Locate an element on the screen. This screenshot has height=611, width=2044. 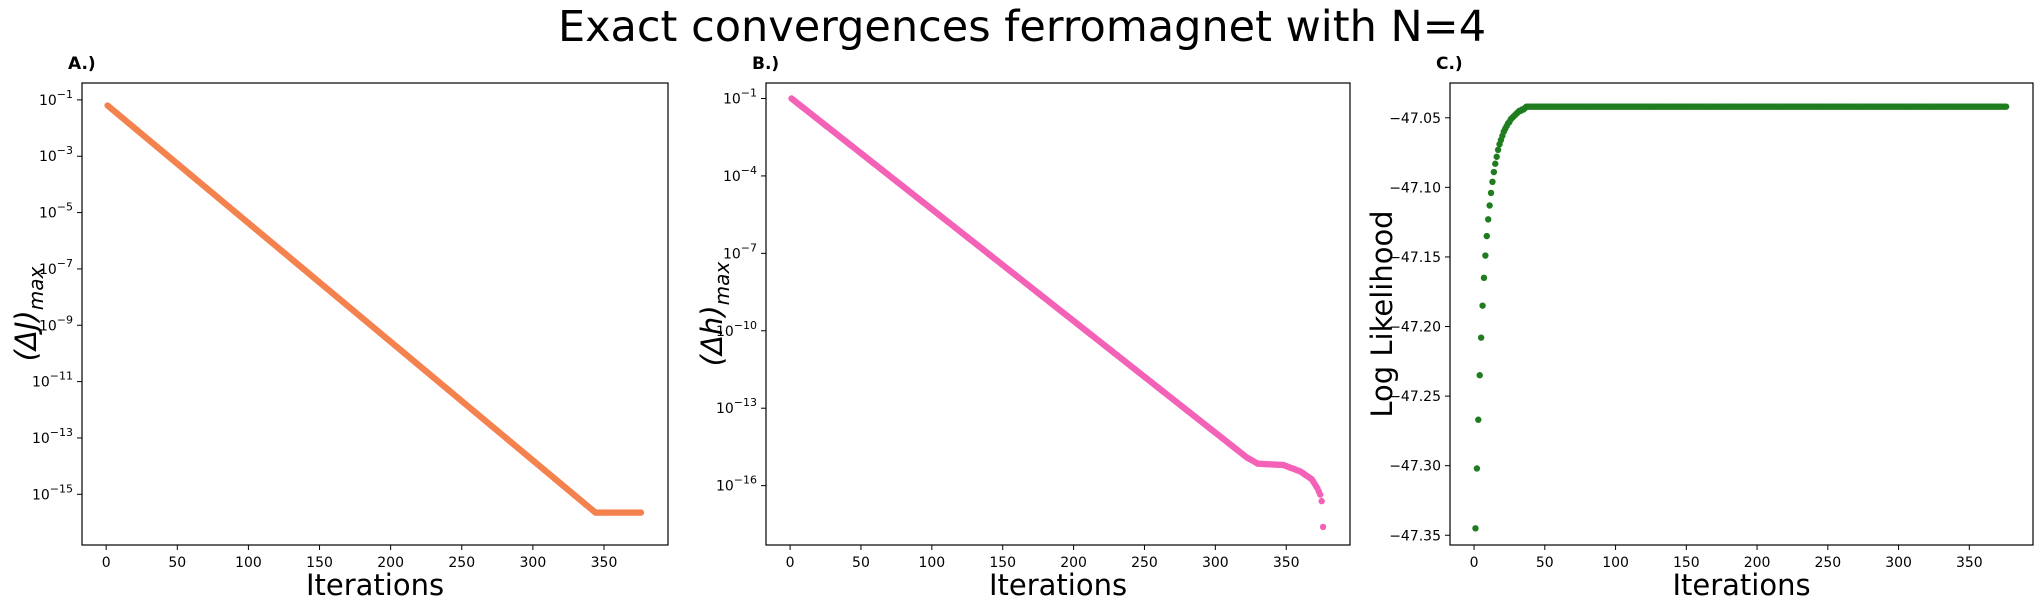
panel-label: A.) is located at coordinates (82, 64).